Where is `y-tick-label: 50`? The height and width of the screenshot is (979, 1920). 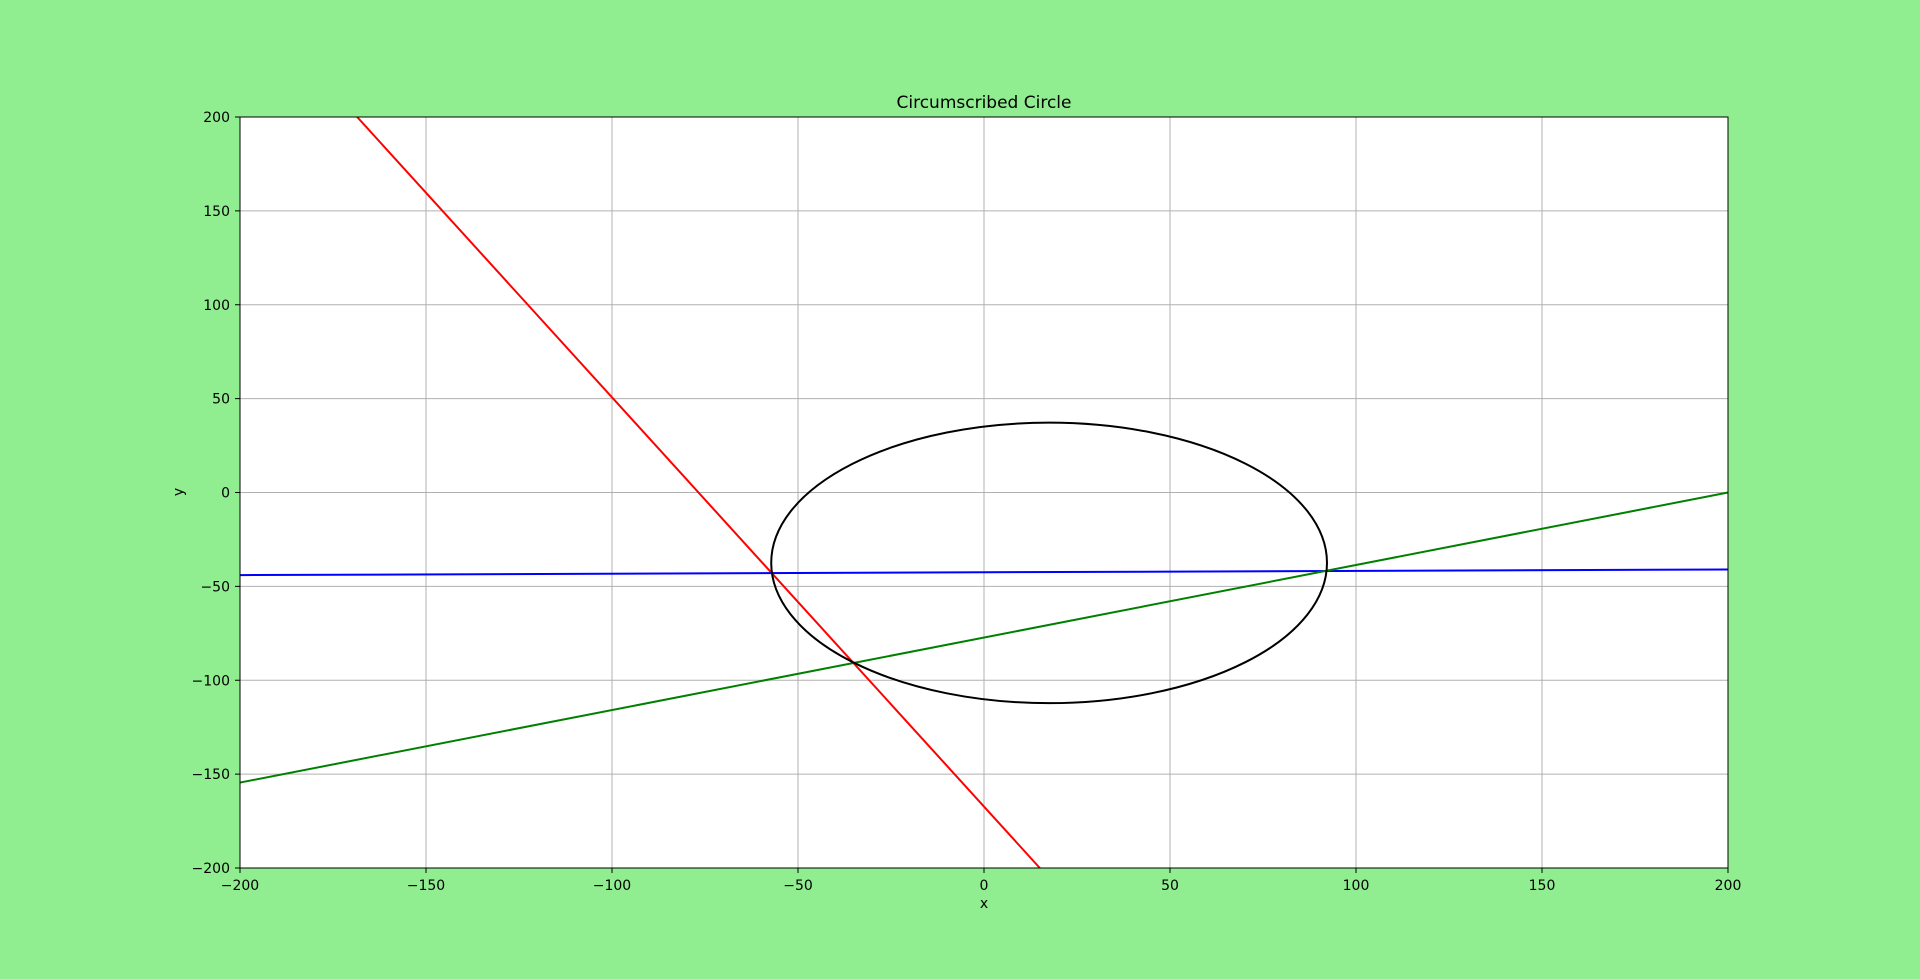
y-tick-label: 50 is located at coordinates (221, 400).